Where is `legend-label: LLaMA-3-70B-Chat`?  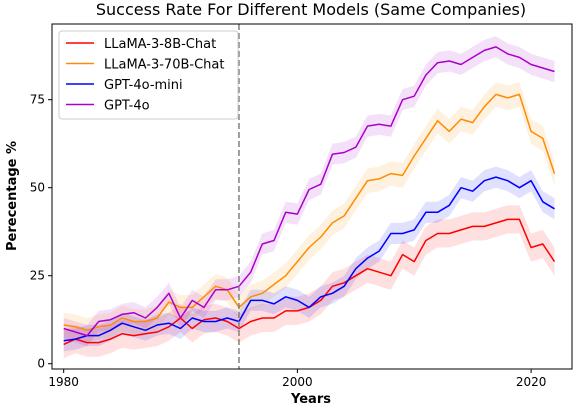 legend-label: LLaMA-3-70B-Chat is located at coordinates (164, 65).